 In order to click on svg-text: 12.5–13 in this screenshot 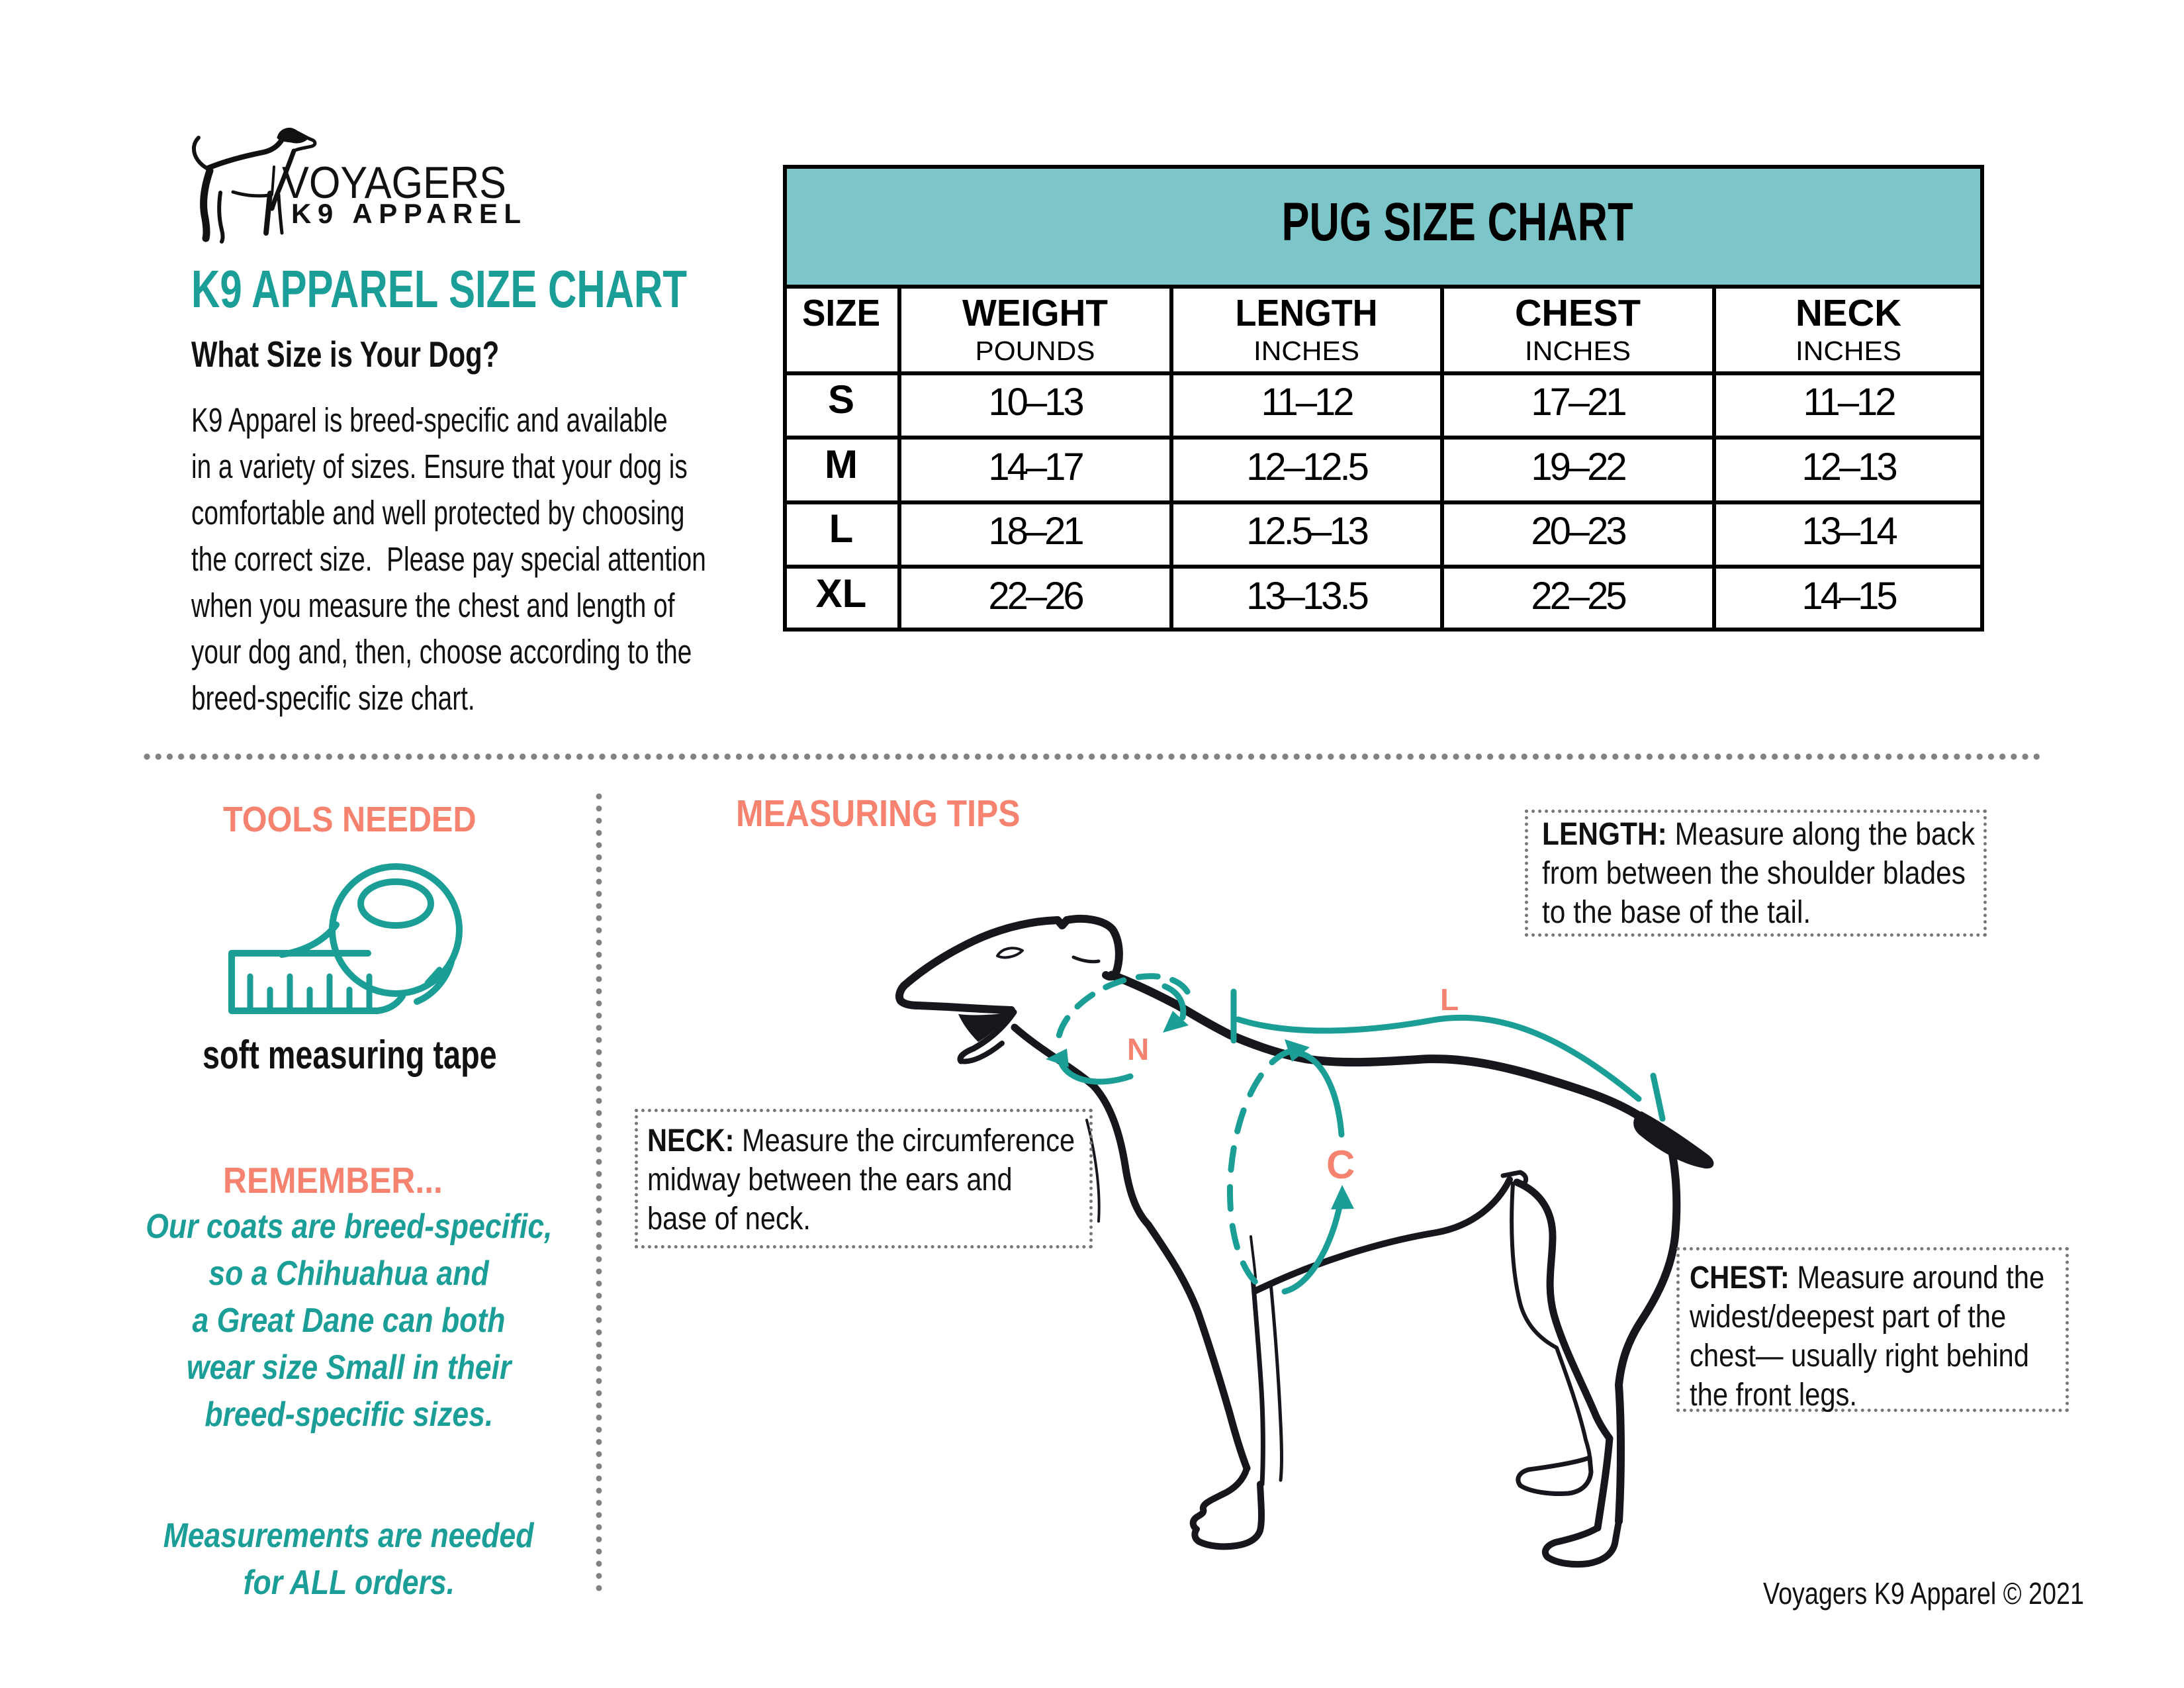, I will do `click(1306, 531)`.